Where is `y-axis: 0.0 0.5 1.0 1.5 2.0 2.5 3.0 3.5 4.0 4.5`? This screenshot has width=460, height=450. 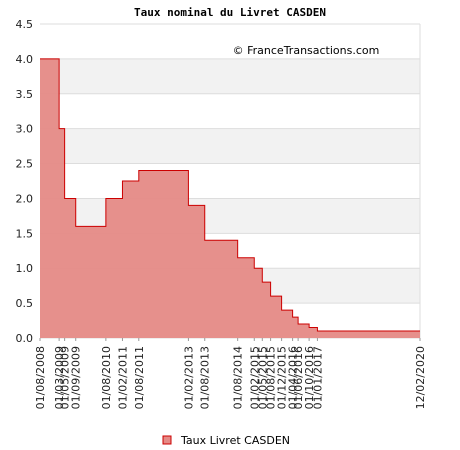 y-axis: 0.0 0.5 1.0 1.5 2.0 2.5 3.0 3.5 4.0 4.5 is located at coordinates (25, 181).